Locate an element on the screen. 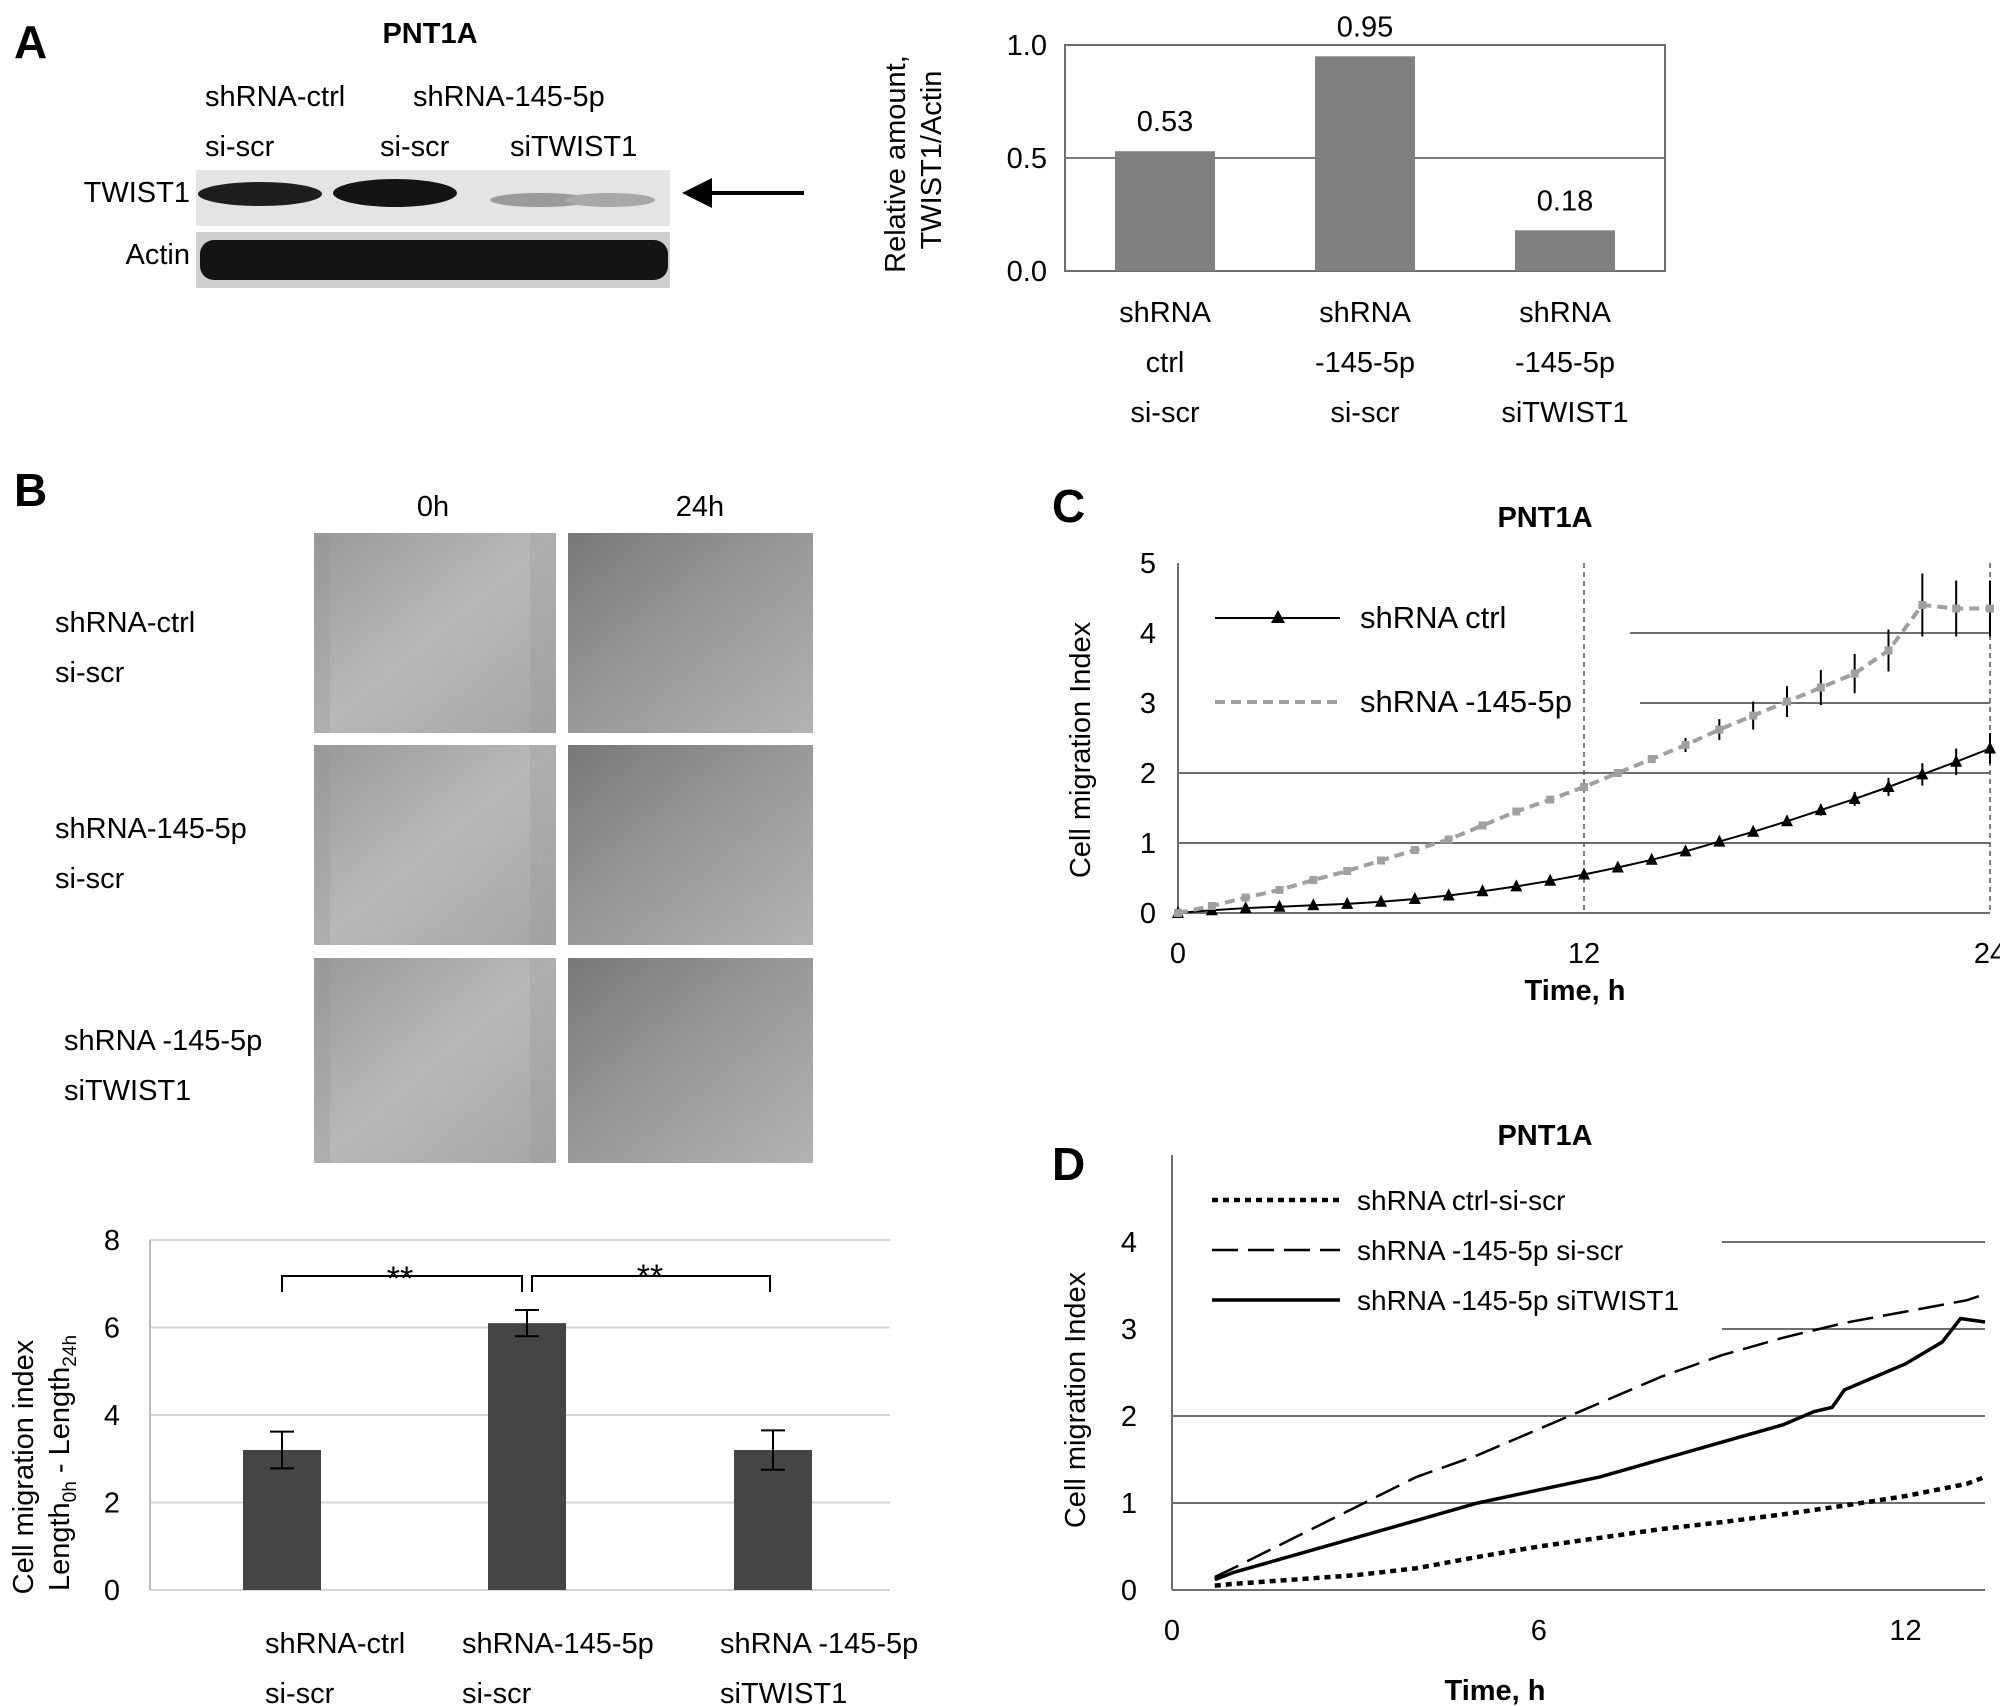 This screenshot has width=2000, height=1706. blot-lane-label: si-scr is located at coordinates (240, 147).